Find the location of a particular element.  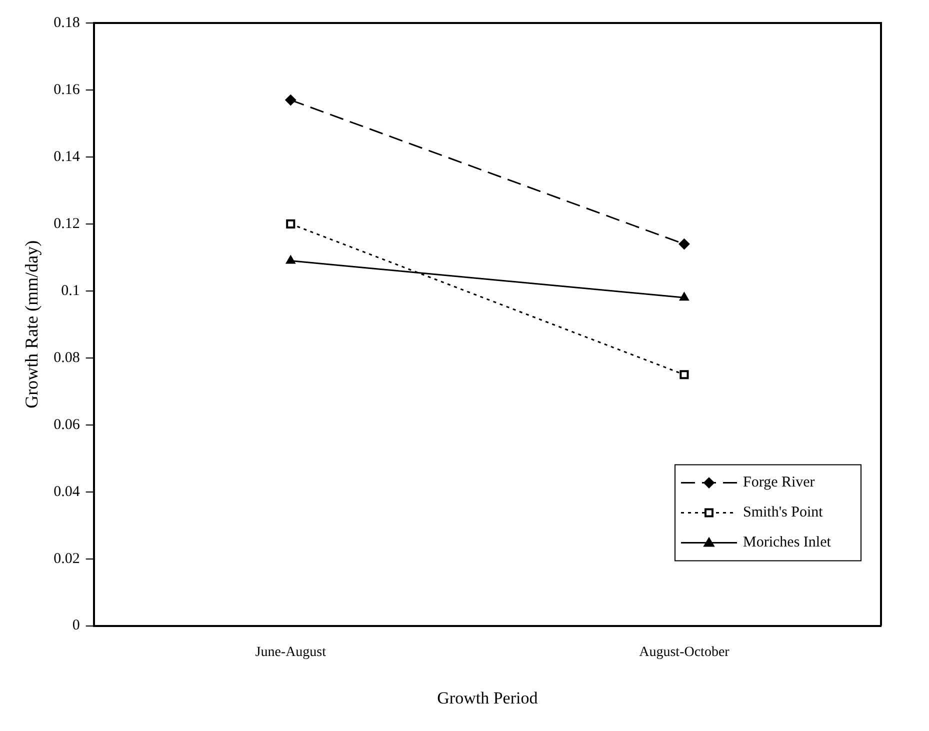

legend-label: Smith's Point is located at coordinates (783, 512).